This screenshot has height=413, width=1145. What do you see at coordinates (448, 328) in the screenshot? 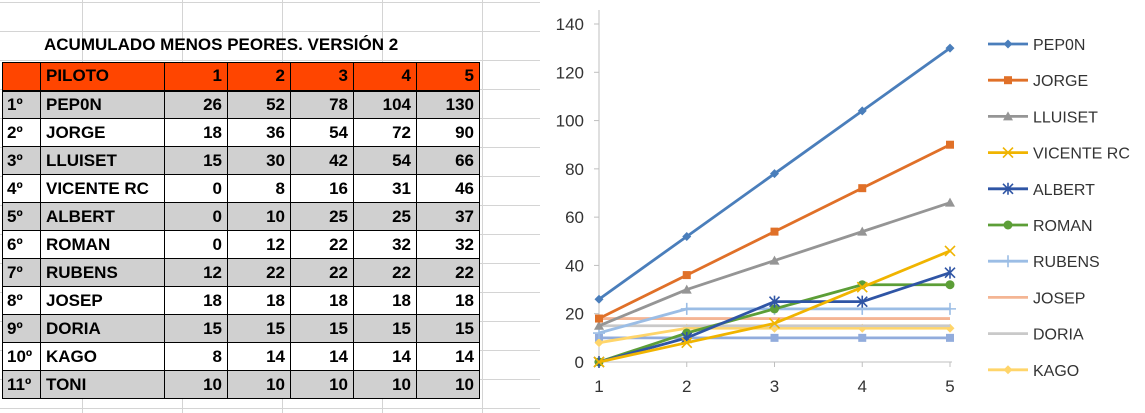
I see `cell-race-5: 15` at bounding box center [448, 328].